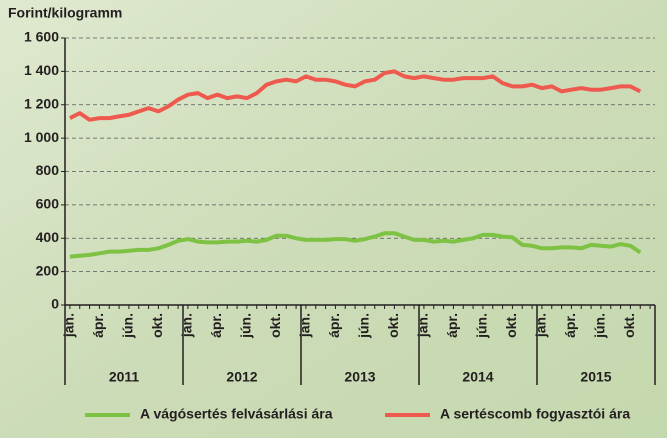 Image resolution: width=667 pixels, height=438 pixels. I want to click on year-label: 2013, so click(359, 377).